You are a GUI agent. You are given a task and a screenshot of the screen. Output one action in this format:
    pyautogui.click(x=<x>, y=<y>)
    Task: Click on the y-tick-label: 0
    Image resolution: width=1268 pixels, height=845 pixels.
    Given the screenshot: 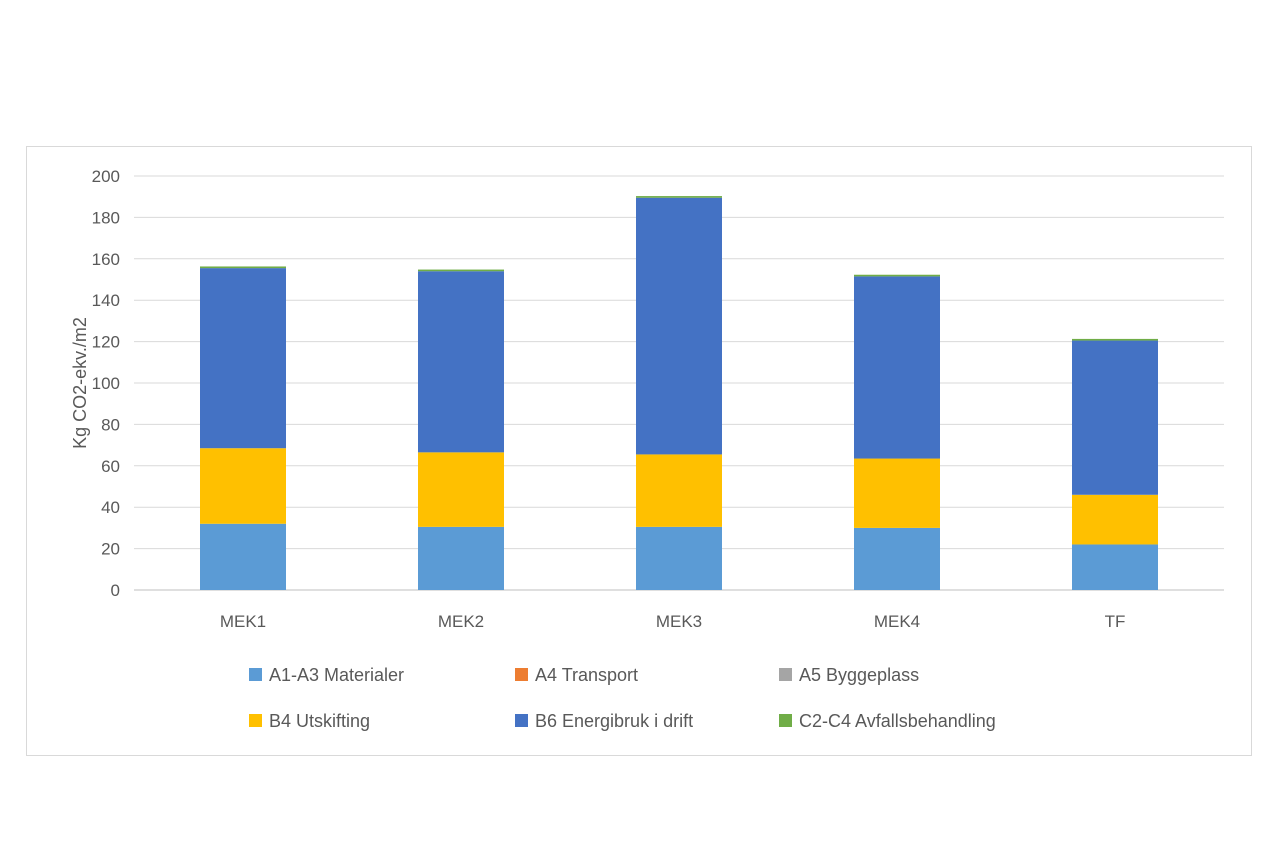 What is the action you would take?
    pyautogui.click(x=115, y=590)
    